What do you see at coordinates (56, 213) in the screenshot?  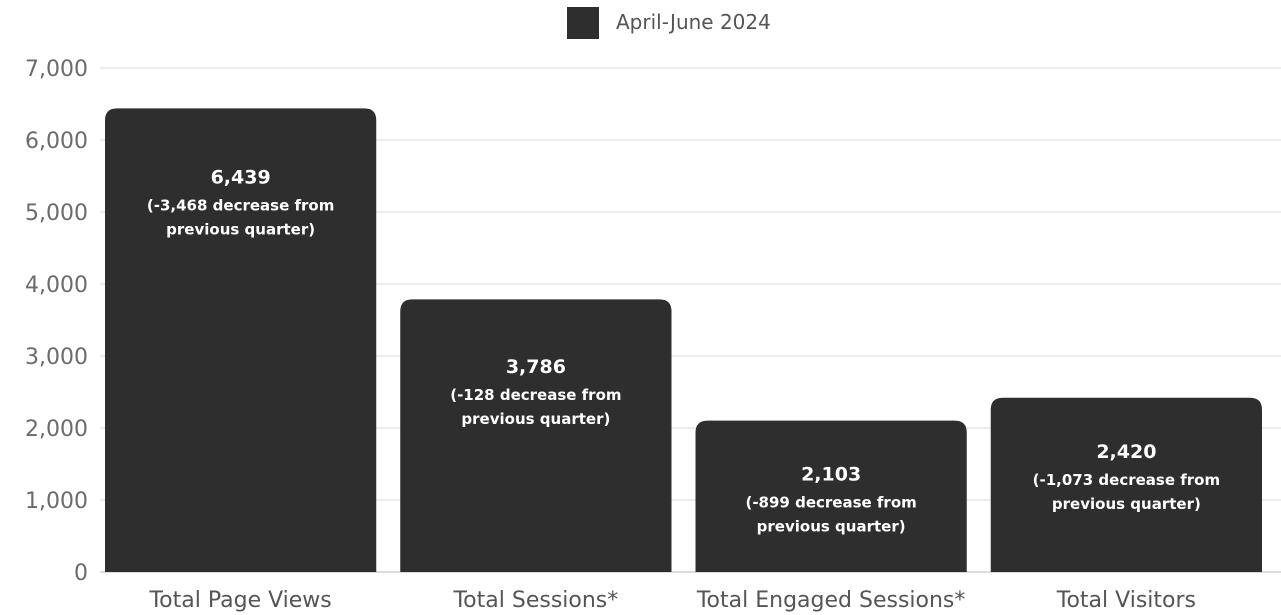 I see `y-tick-label: 5,000` at bounding box center [56, 213].